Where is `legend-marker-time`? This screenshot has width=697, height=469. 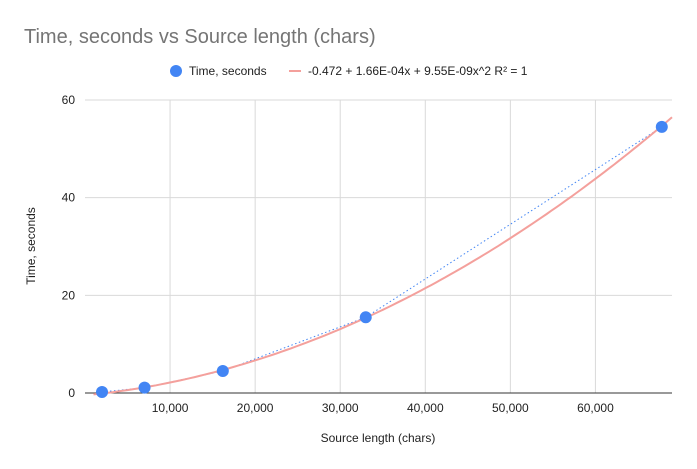 legend-marker-time is located at coordinates (176, 71).